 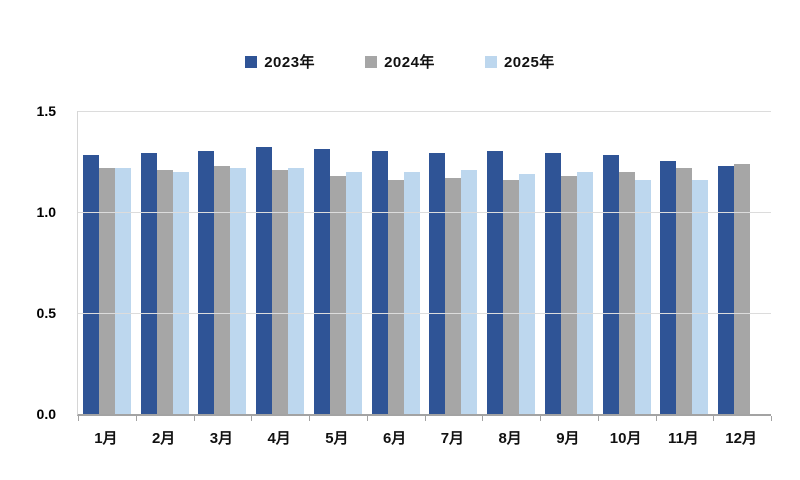 I want to click on legend-item-2025: 2025年, so click(x=519, y=61).